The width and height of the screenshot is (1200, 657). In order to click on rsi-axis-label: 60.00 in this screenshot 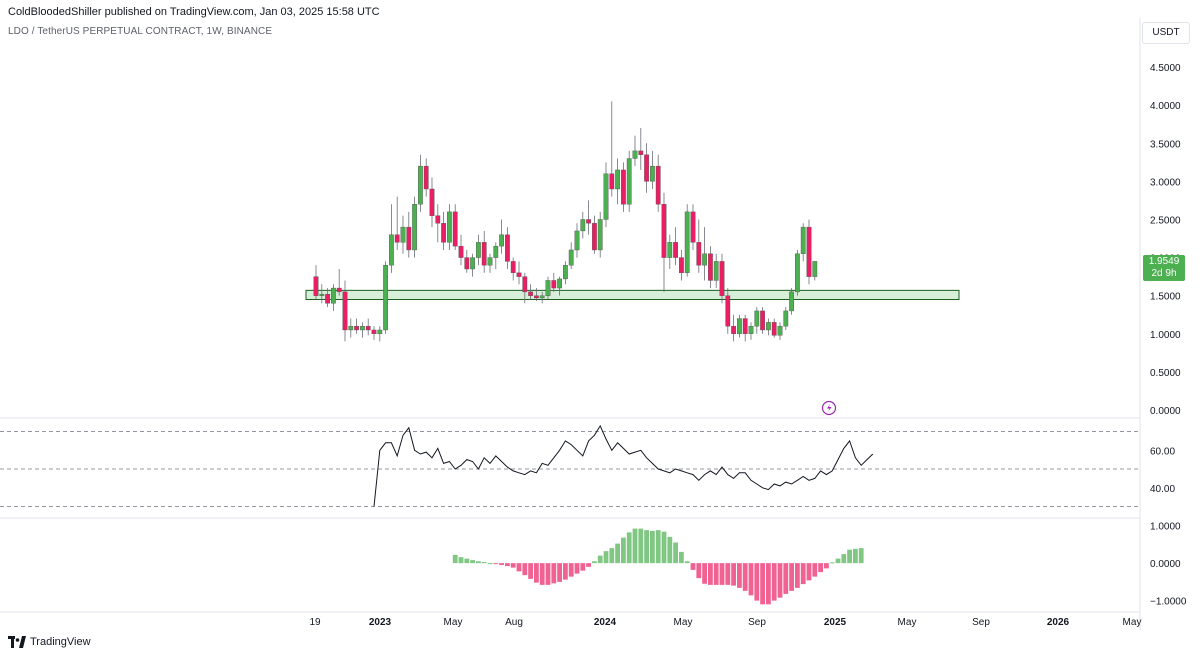, I will do `click(1162, 451)`.